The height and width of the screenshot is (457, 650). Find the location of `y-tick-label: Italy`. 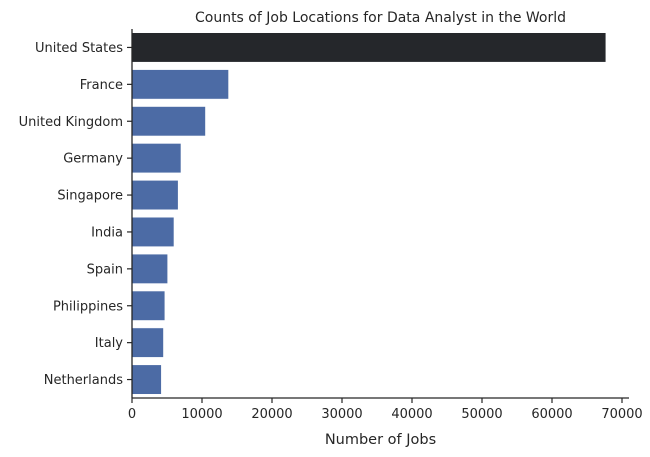

y-tick-label: Italy is located at coordinates (109, 343).